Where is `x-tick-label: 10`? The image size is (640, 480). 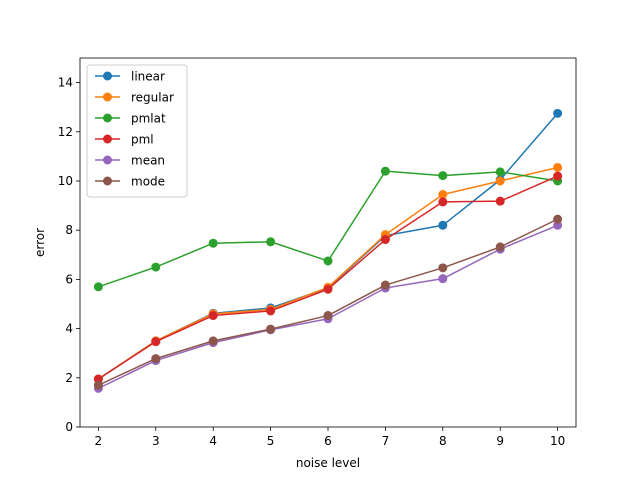
x-tick-label: 10 is located at coordinates (557, 441).